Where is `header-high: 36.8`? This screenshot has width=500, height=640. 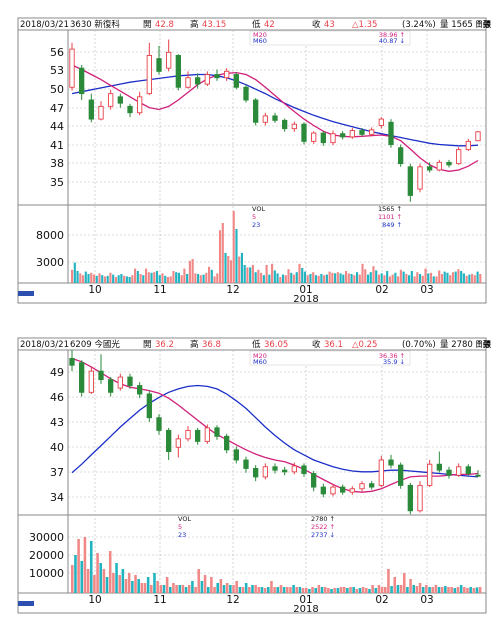 header-high: 36.8 is located at coordinates (211, 345).